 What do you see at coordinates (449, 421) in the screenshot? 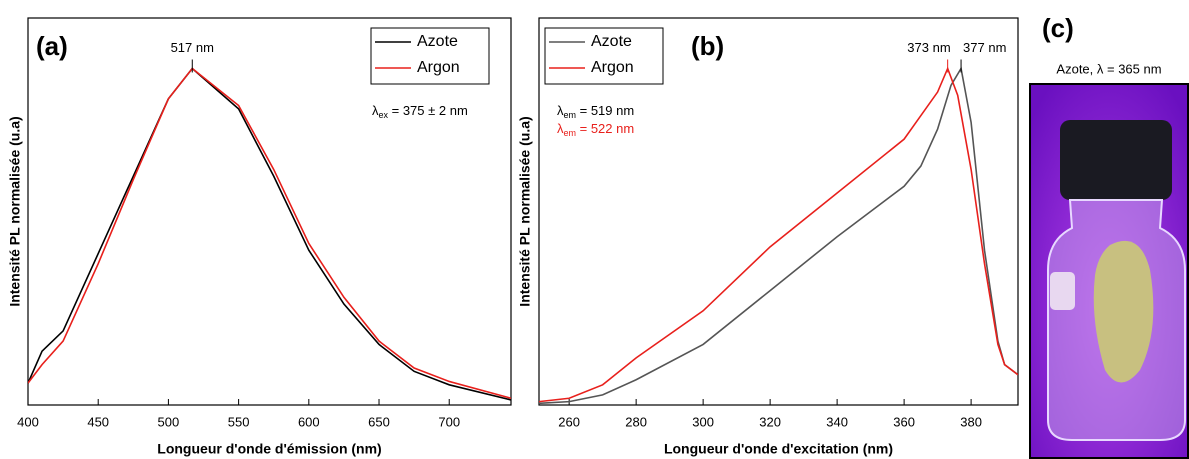
I see `x-tick-label: 700` at bounding box center [449, 421].